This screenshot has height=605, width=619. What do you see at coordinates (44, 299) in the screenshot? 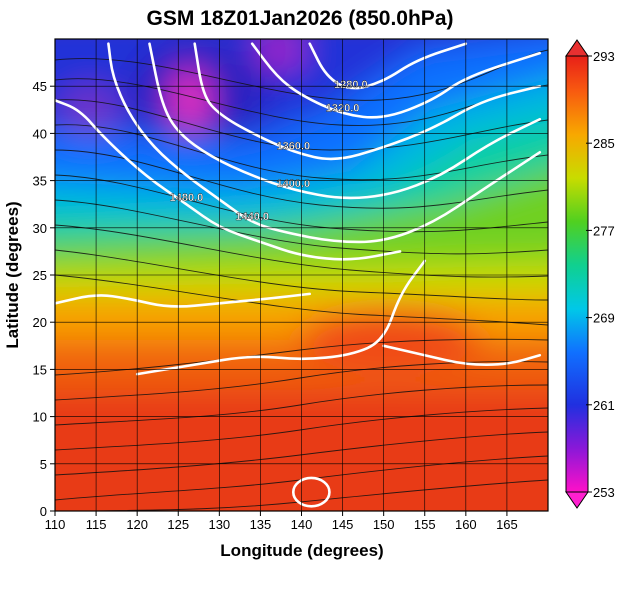
I see `y-axis: 0 5 10 15 20 25 30 35 40 45` at bounding box center [44, 299].